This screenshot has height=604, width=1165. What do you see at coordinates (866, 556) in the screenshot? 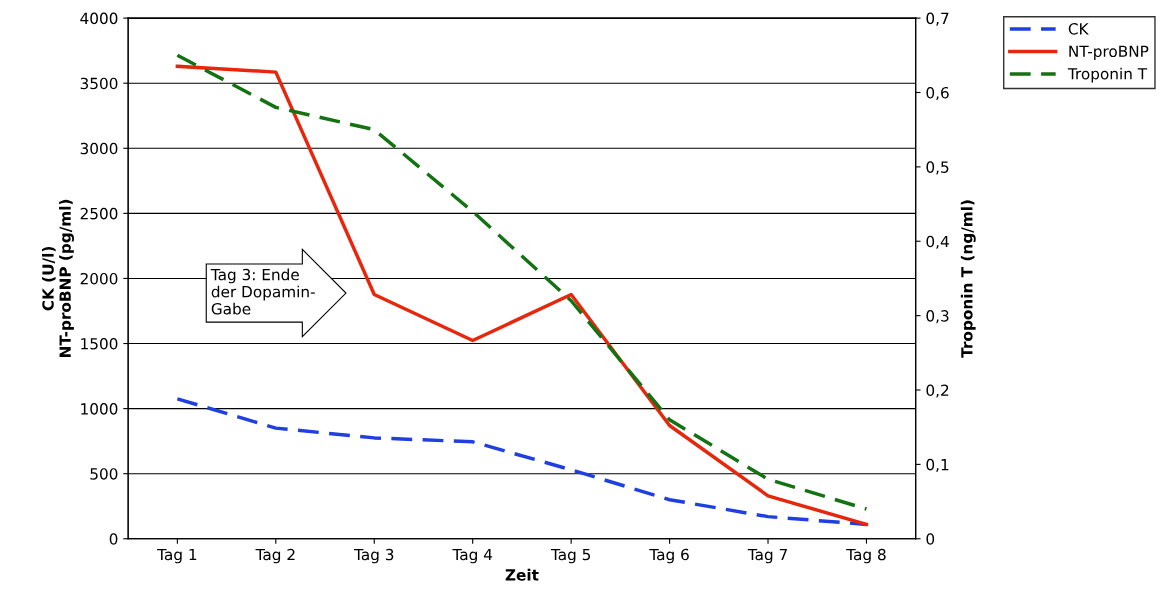
I see `x-tick-label: Tag 8` at bounding box center [866, 556].